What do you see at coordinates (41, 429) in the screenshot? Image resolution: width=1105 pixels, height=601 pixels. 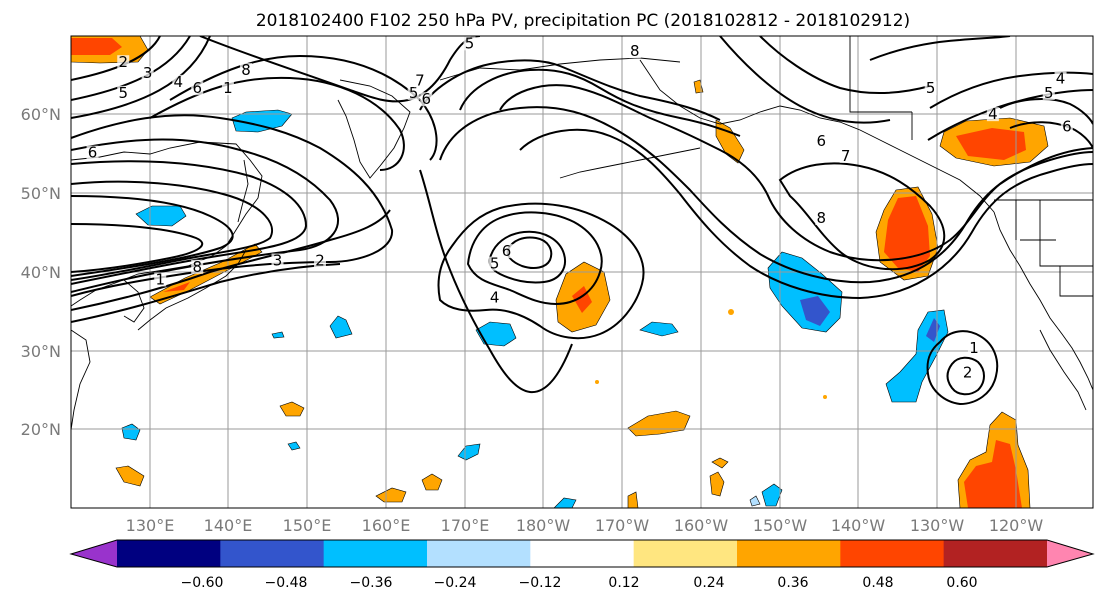 I see `lat-label: 20°N` at bounding box center [41, 429].